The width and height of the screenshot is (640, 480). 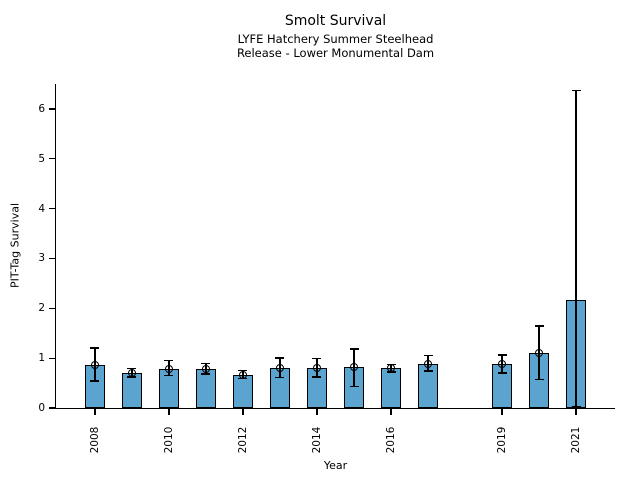 I want to click on error-bar-cap-top-2011, so click(x=206, y=363).